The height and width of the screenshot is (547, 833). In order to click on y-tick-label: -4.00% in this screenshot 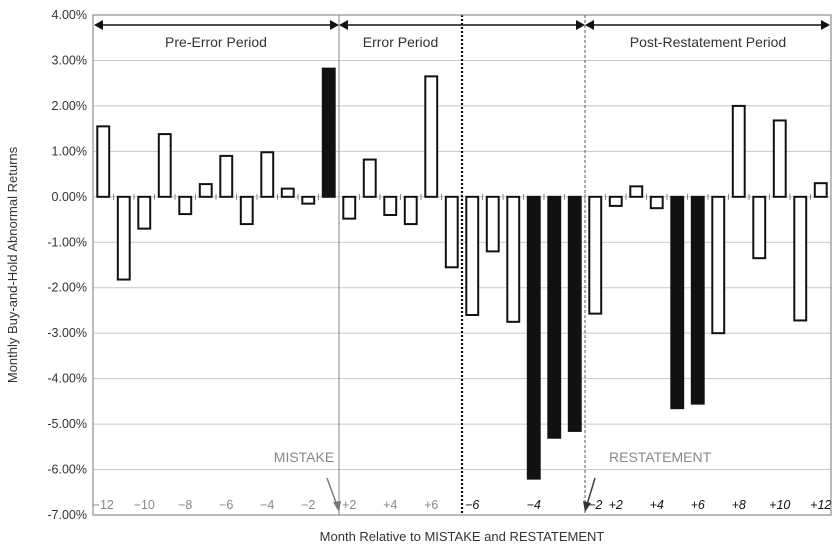, I will do `click(67, 379)`.